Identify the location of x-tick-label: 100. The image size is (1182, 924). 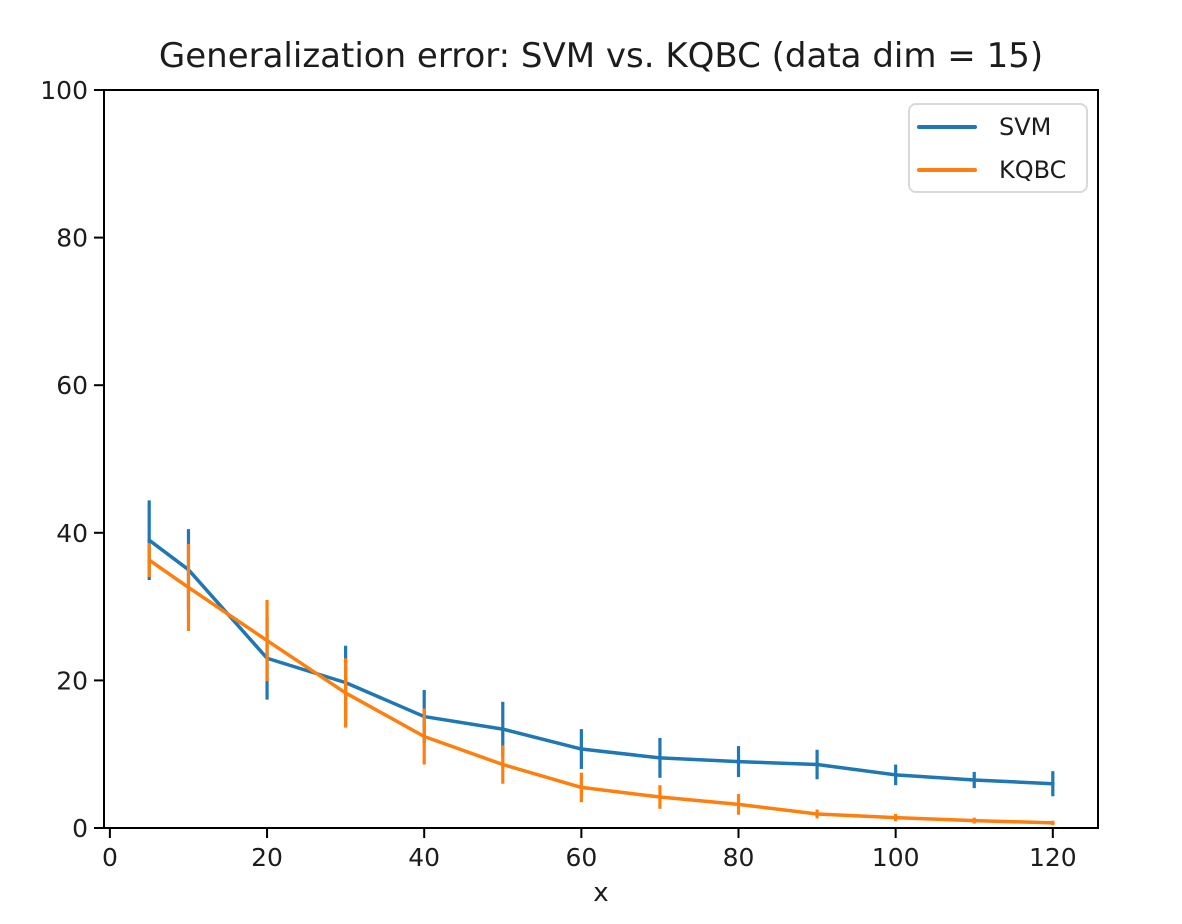
(896, 857).